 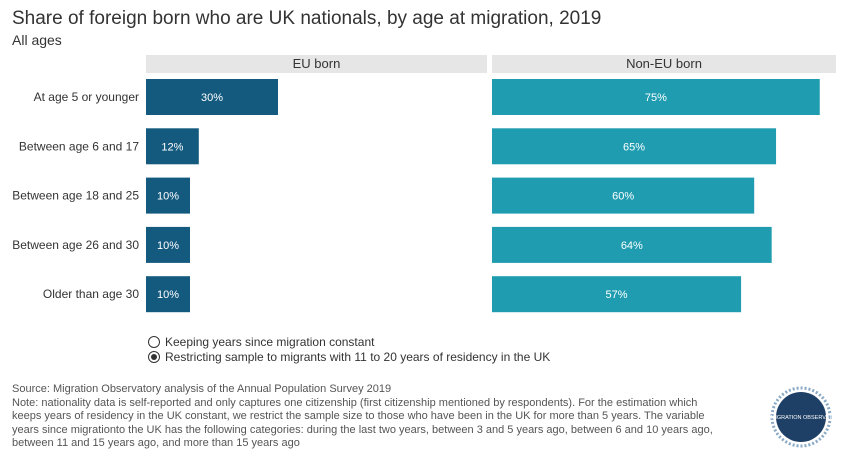 What do you see at coordinates (316, 64) in the screenshot?
I see `panel-header-eu: EU born` at bounding box center [316, 64].